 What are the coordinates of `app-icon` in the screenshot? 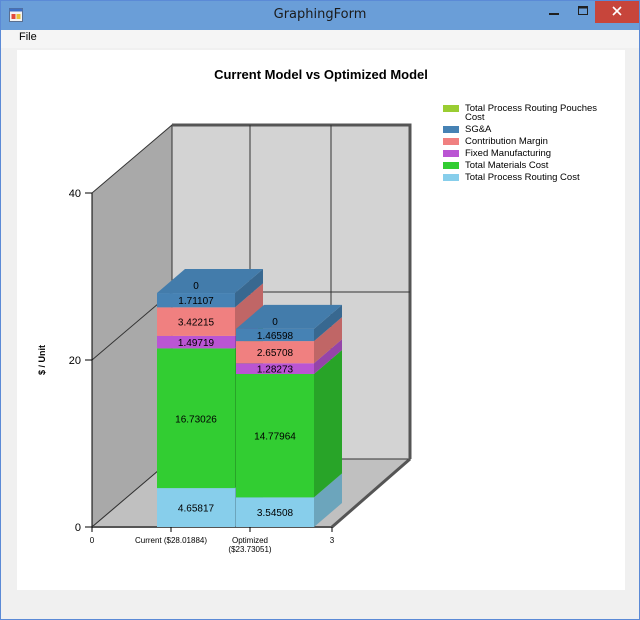 It's located at (16, 15).